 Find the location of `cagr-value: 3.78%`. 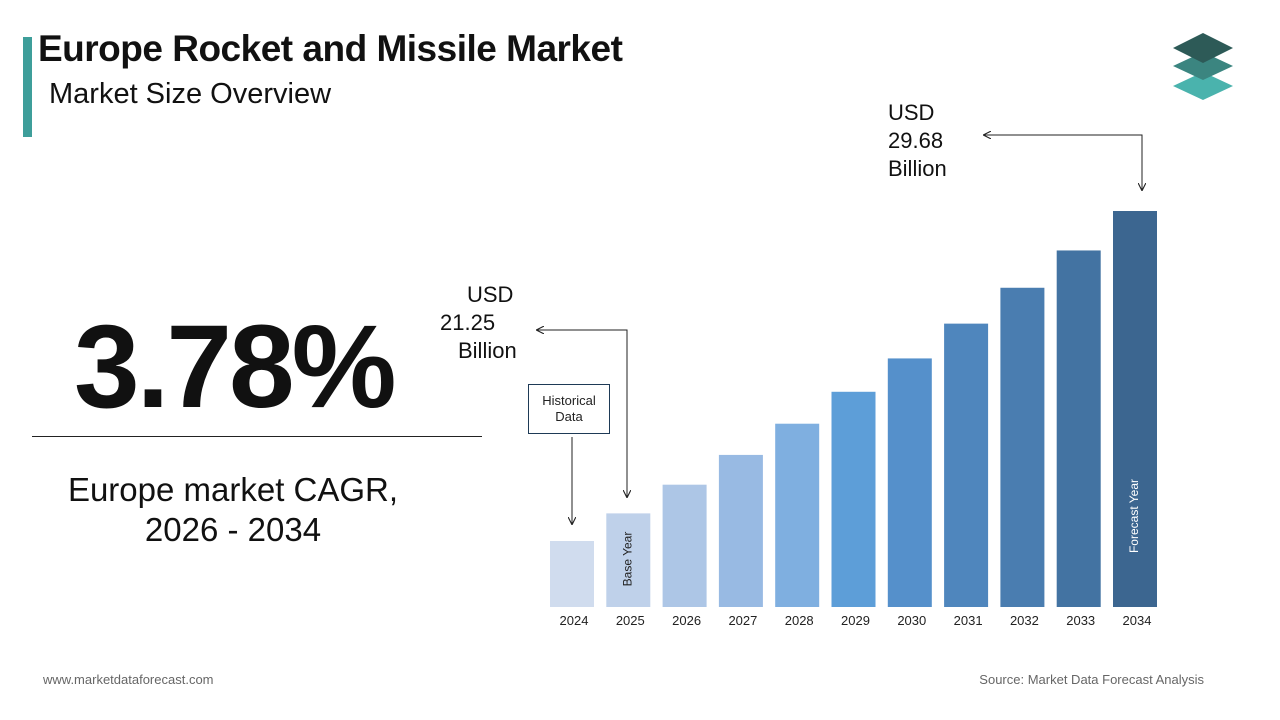

cagr-value: 3.78% is located at coordinates (235, 367).